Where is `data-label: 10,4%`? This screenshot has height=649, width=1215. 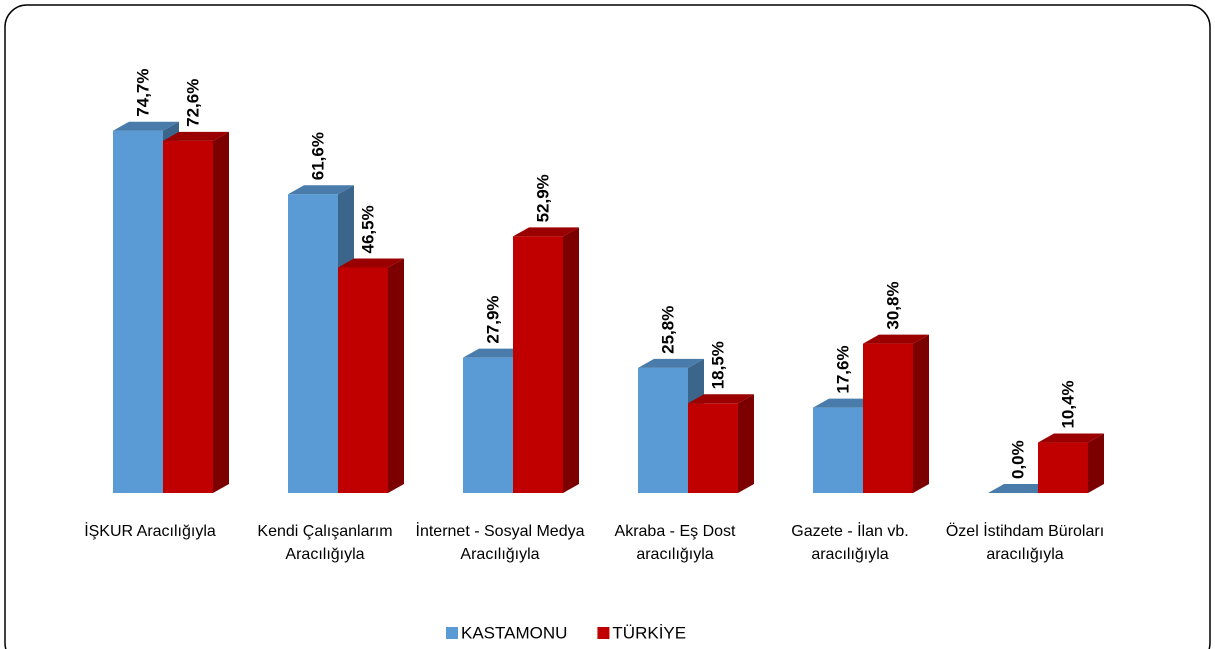 data-label: 10,4% is located at coordinates (1067, 404).